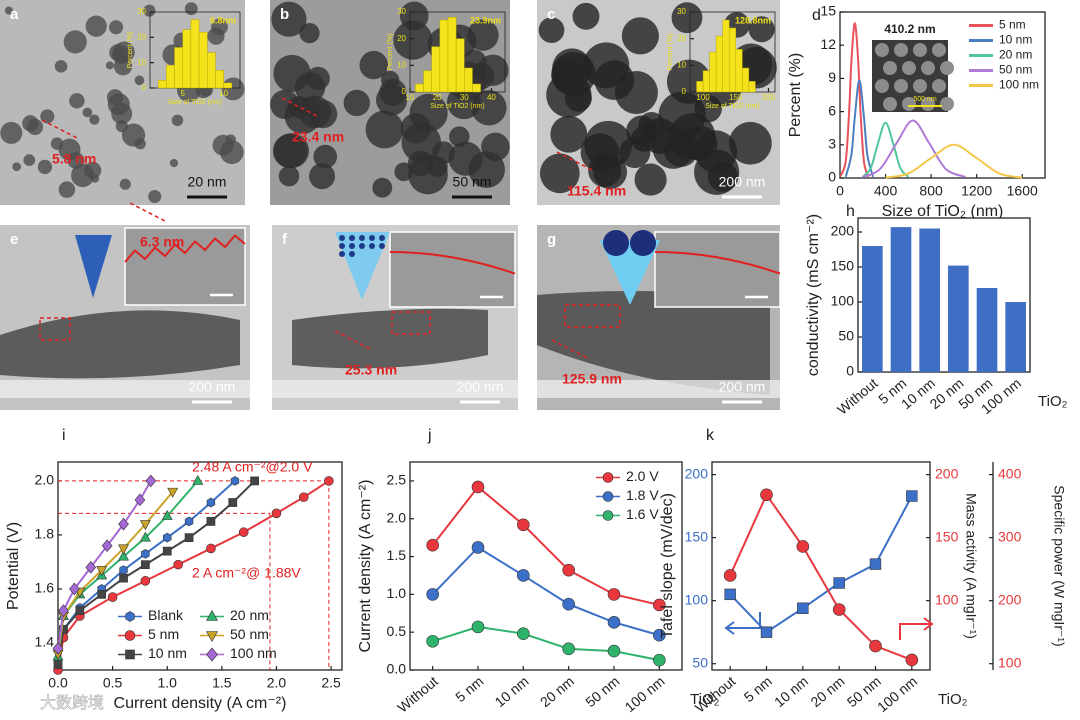  What do you see at coordinates (401, 64) in the screenshot?
I see `y-tick-label: 10` at bounding box center [401, 64].